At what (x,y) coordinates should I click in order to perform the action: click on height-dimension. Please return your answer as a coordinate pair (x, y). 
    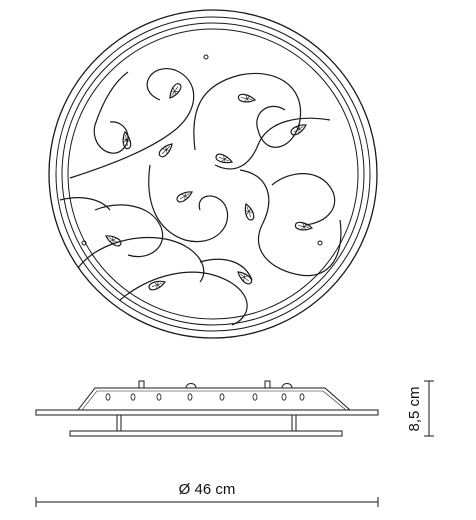
    Looking at the image, I should click on (429, 408).